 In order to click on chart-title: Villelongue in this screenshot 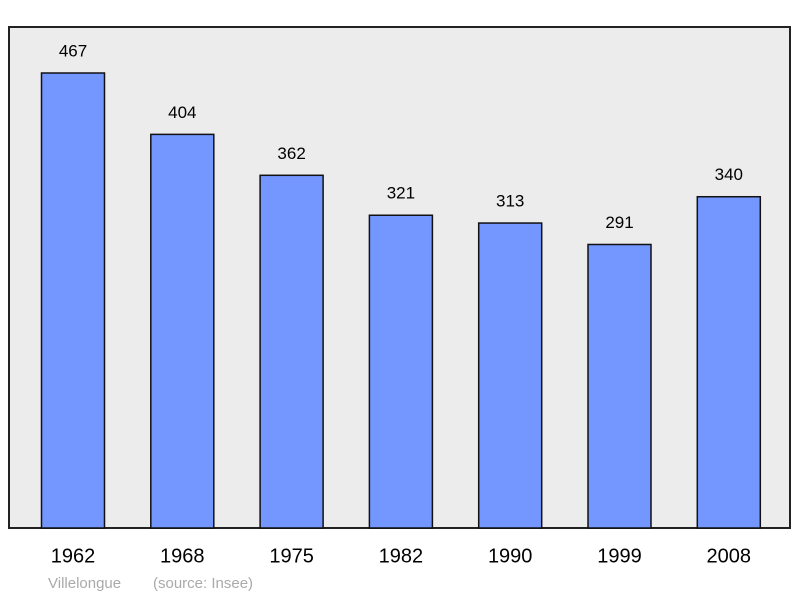, I will do `click(84, 583)`.